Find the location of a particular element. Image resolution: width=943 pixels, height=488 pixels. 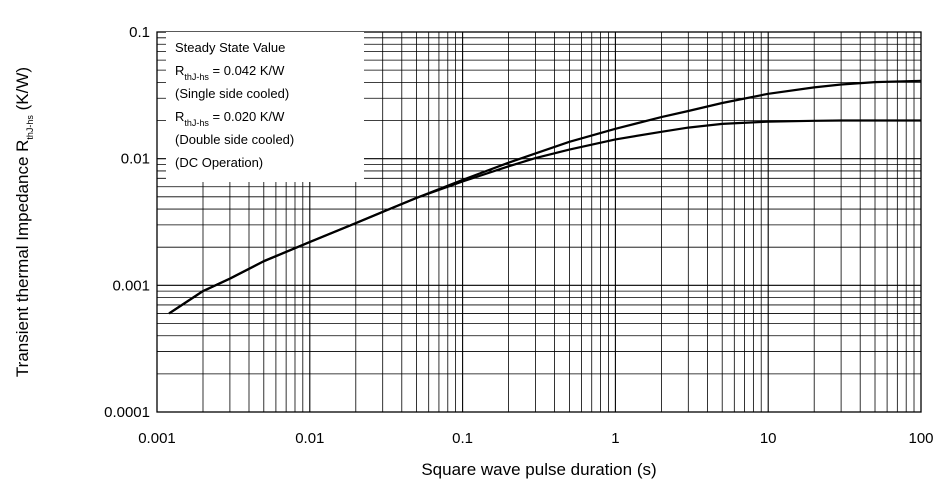

x-tick-labels: 0.001 0.01 0.1 1 10 100 is located at coordinates (535, 438).